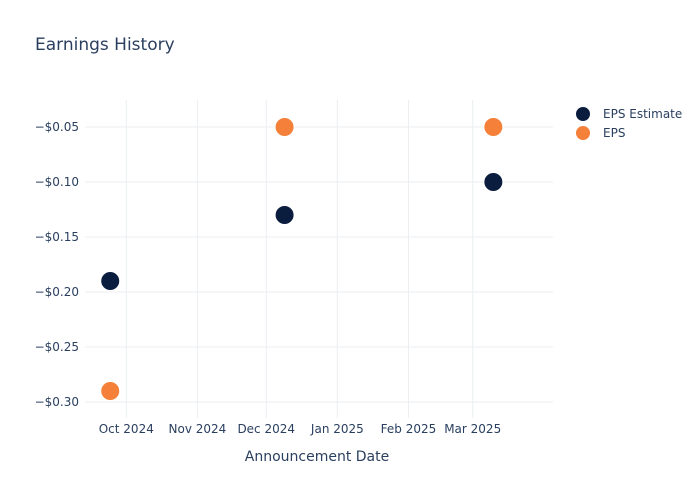  What do you see at coordinates (57, 182) in the screenshot?
I see `y-tick-label: −$0.10` at bounding box center [57, 182].